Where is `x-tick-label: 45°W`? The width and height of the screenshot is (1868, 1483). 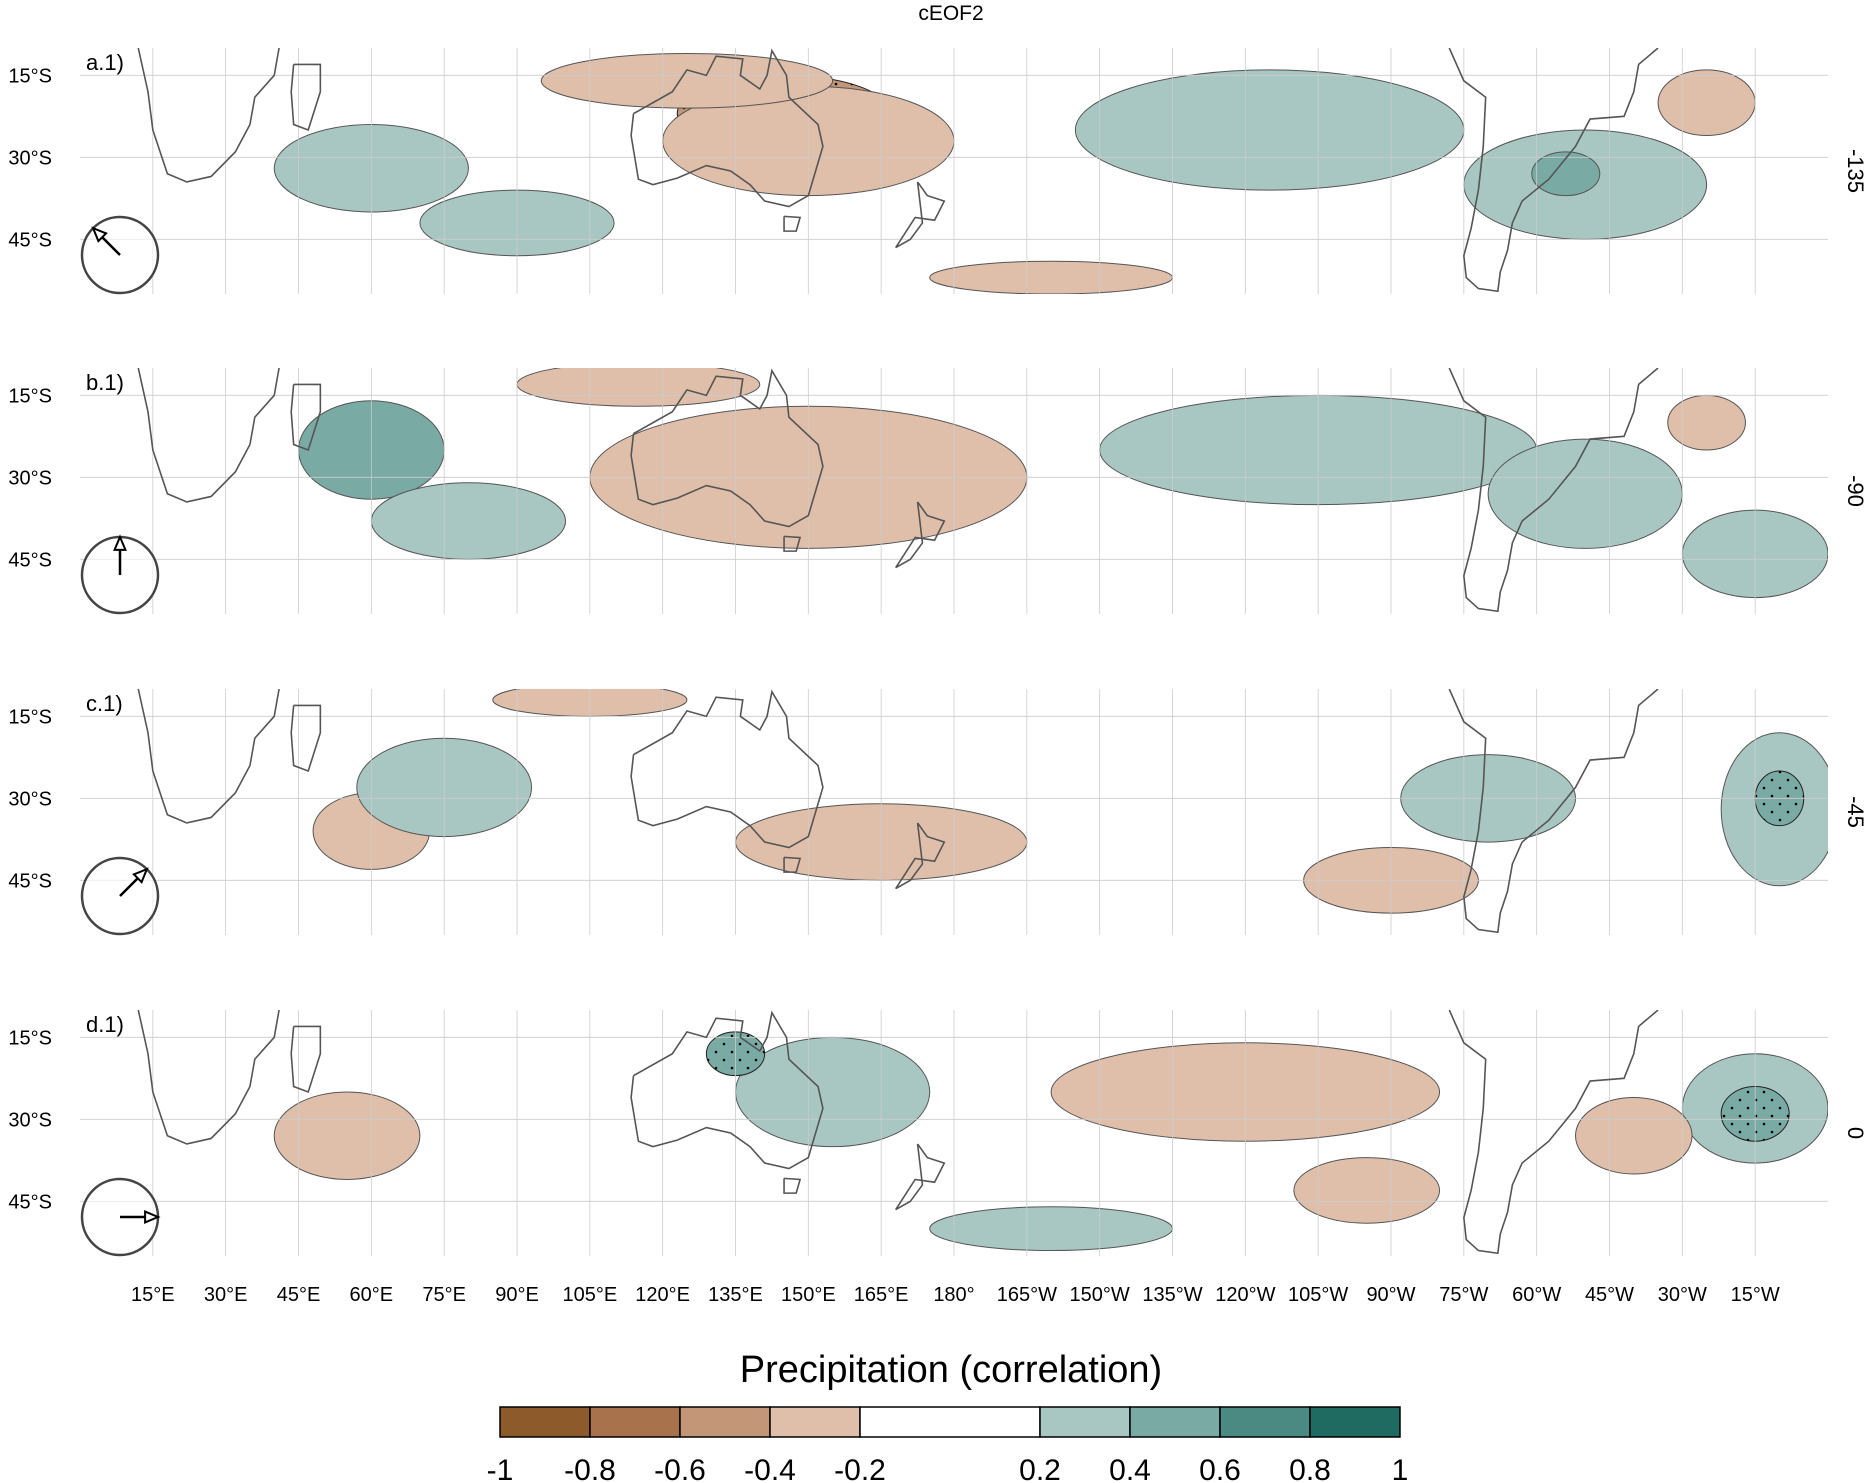 x-tick-label: 45°W is located at coordinates (1609, 1295).